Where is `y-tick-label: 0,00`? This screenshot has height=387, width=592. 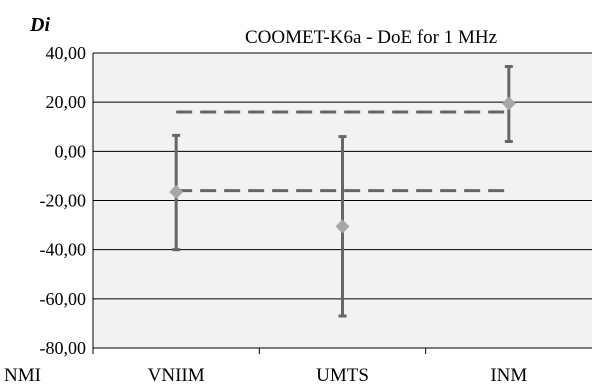 y-tick-label: 0,00 is located at coordinates (71, 151).